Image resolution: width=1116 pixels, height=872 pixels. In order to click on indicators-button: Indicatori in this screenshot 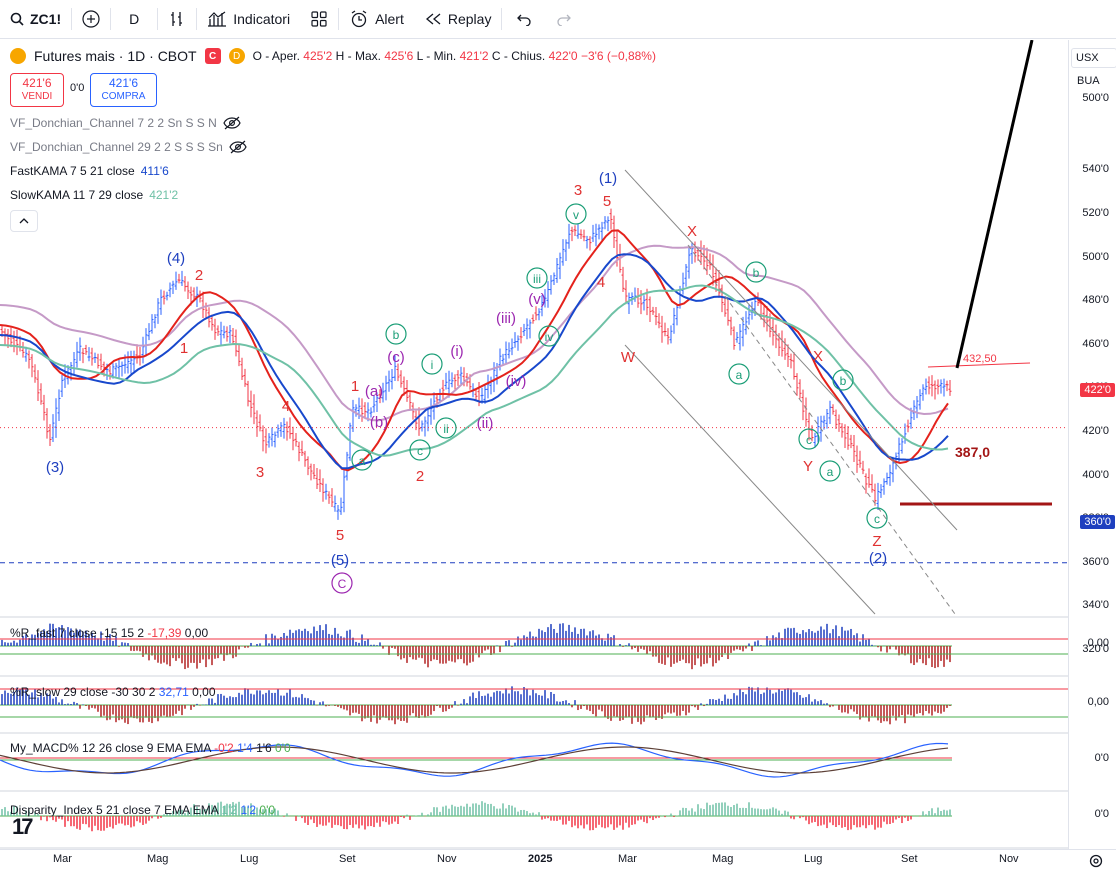, I will do `click(248, 19)`.